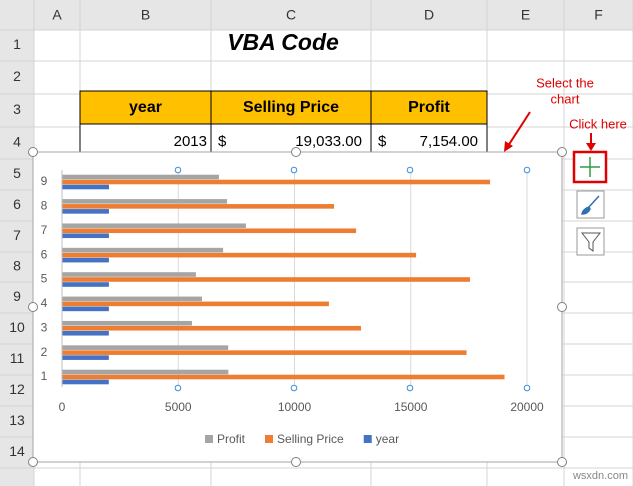 The image size is (633, 486). Describe the element at coordinates (44, 230) in the screenshot. I see `y-tick-label: 7` at that location.